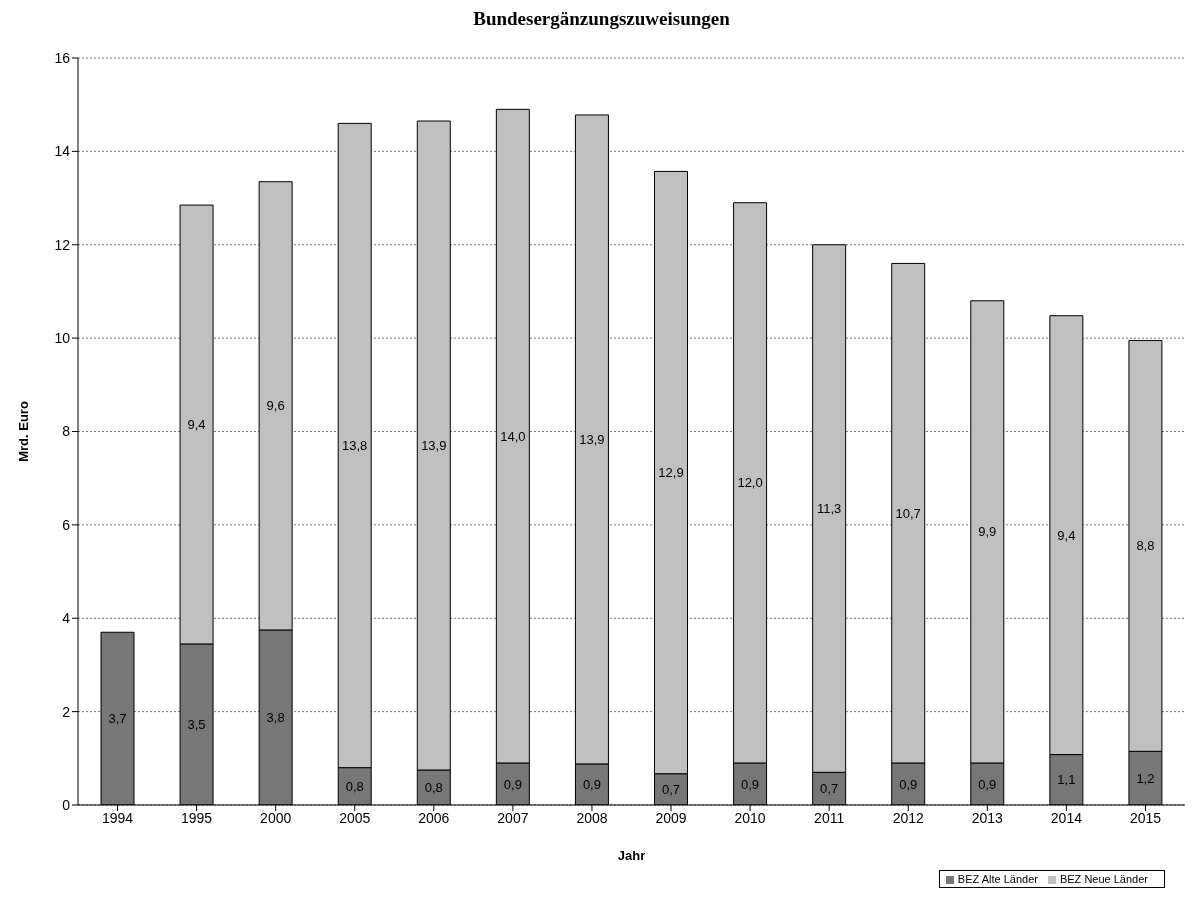 This screenshot has height=912, width=1203. I want to click on x-tick-label: 2010, so click(750, 817).